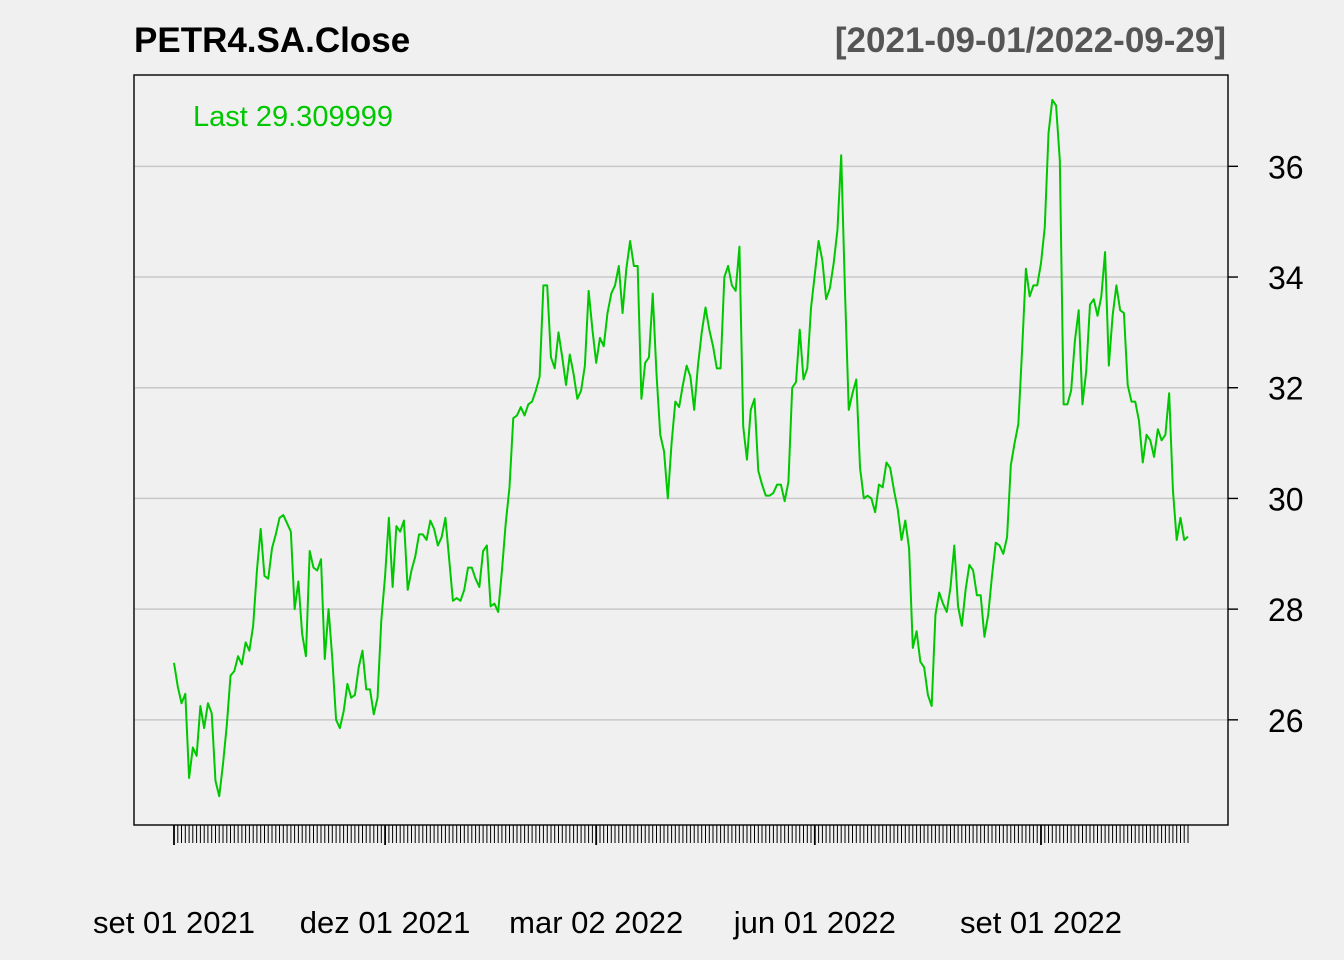  What do you see at coordinates (596, 922) in the screenshot?
I see `x-tick-label: mar 02 2022` at bounding box center [596, 922].